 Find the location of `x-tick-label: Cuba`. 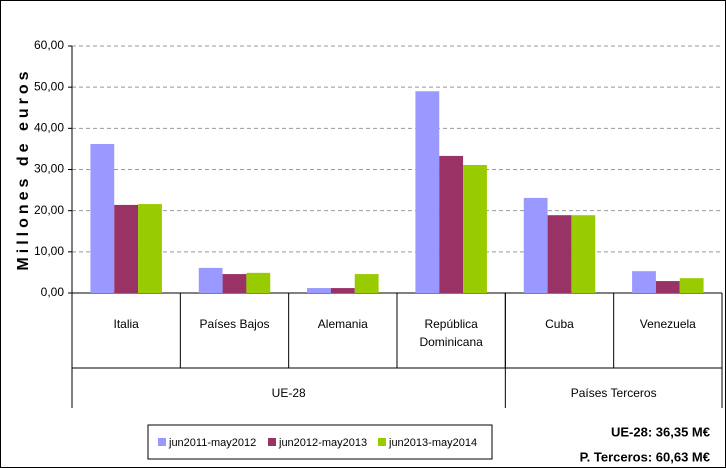

x-tick-label: Cuba is located at coordinates (559, 324).